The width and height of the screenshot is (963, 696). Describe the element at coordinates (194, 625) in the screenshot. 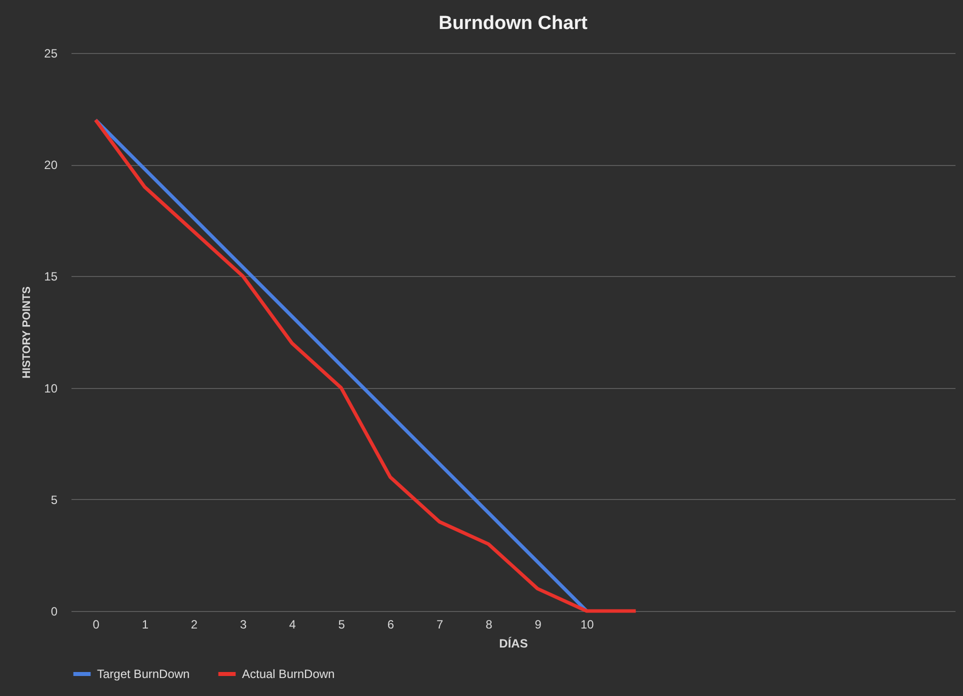

I see `x-tick-label: 2` at that location.